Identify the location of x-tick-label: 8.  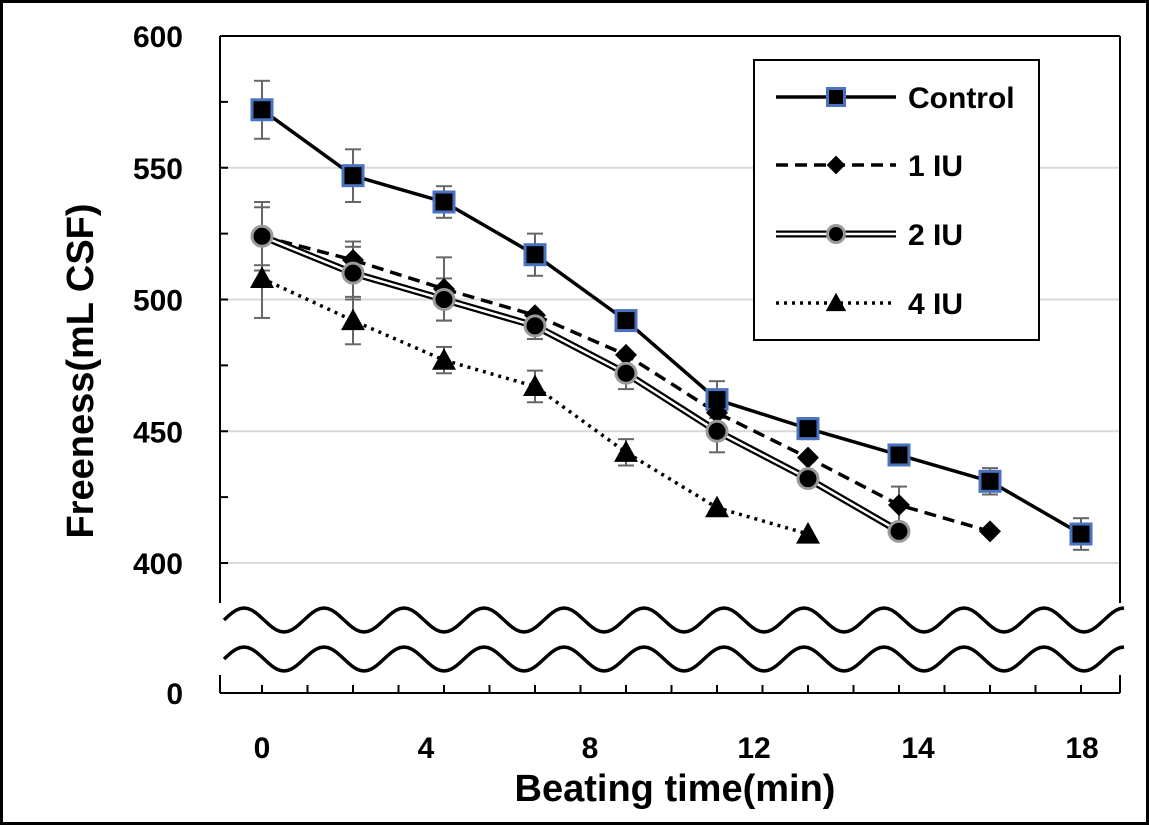
(590, 748).